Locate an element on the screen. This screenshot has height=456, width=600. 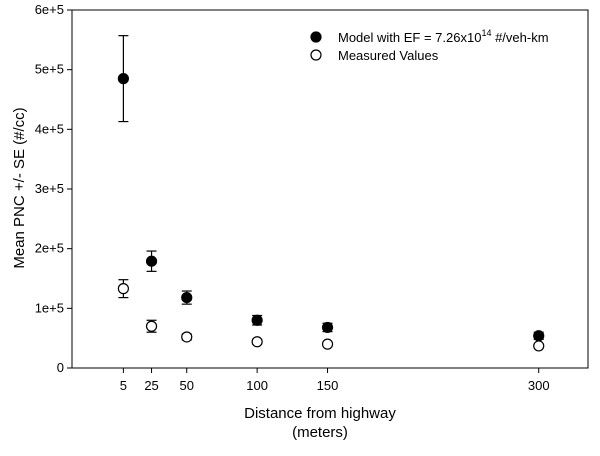
x-axis-title: Distance from highway is located at coordinates (320, 413).